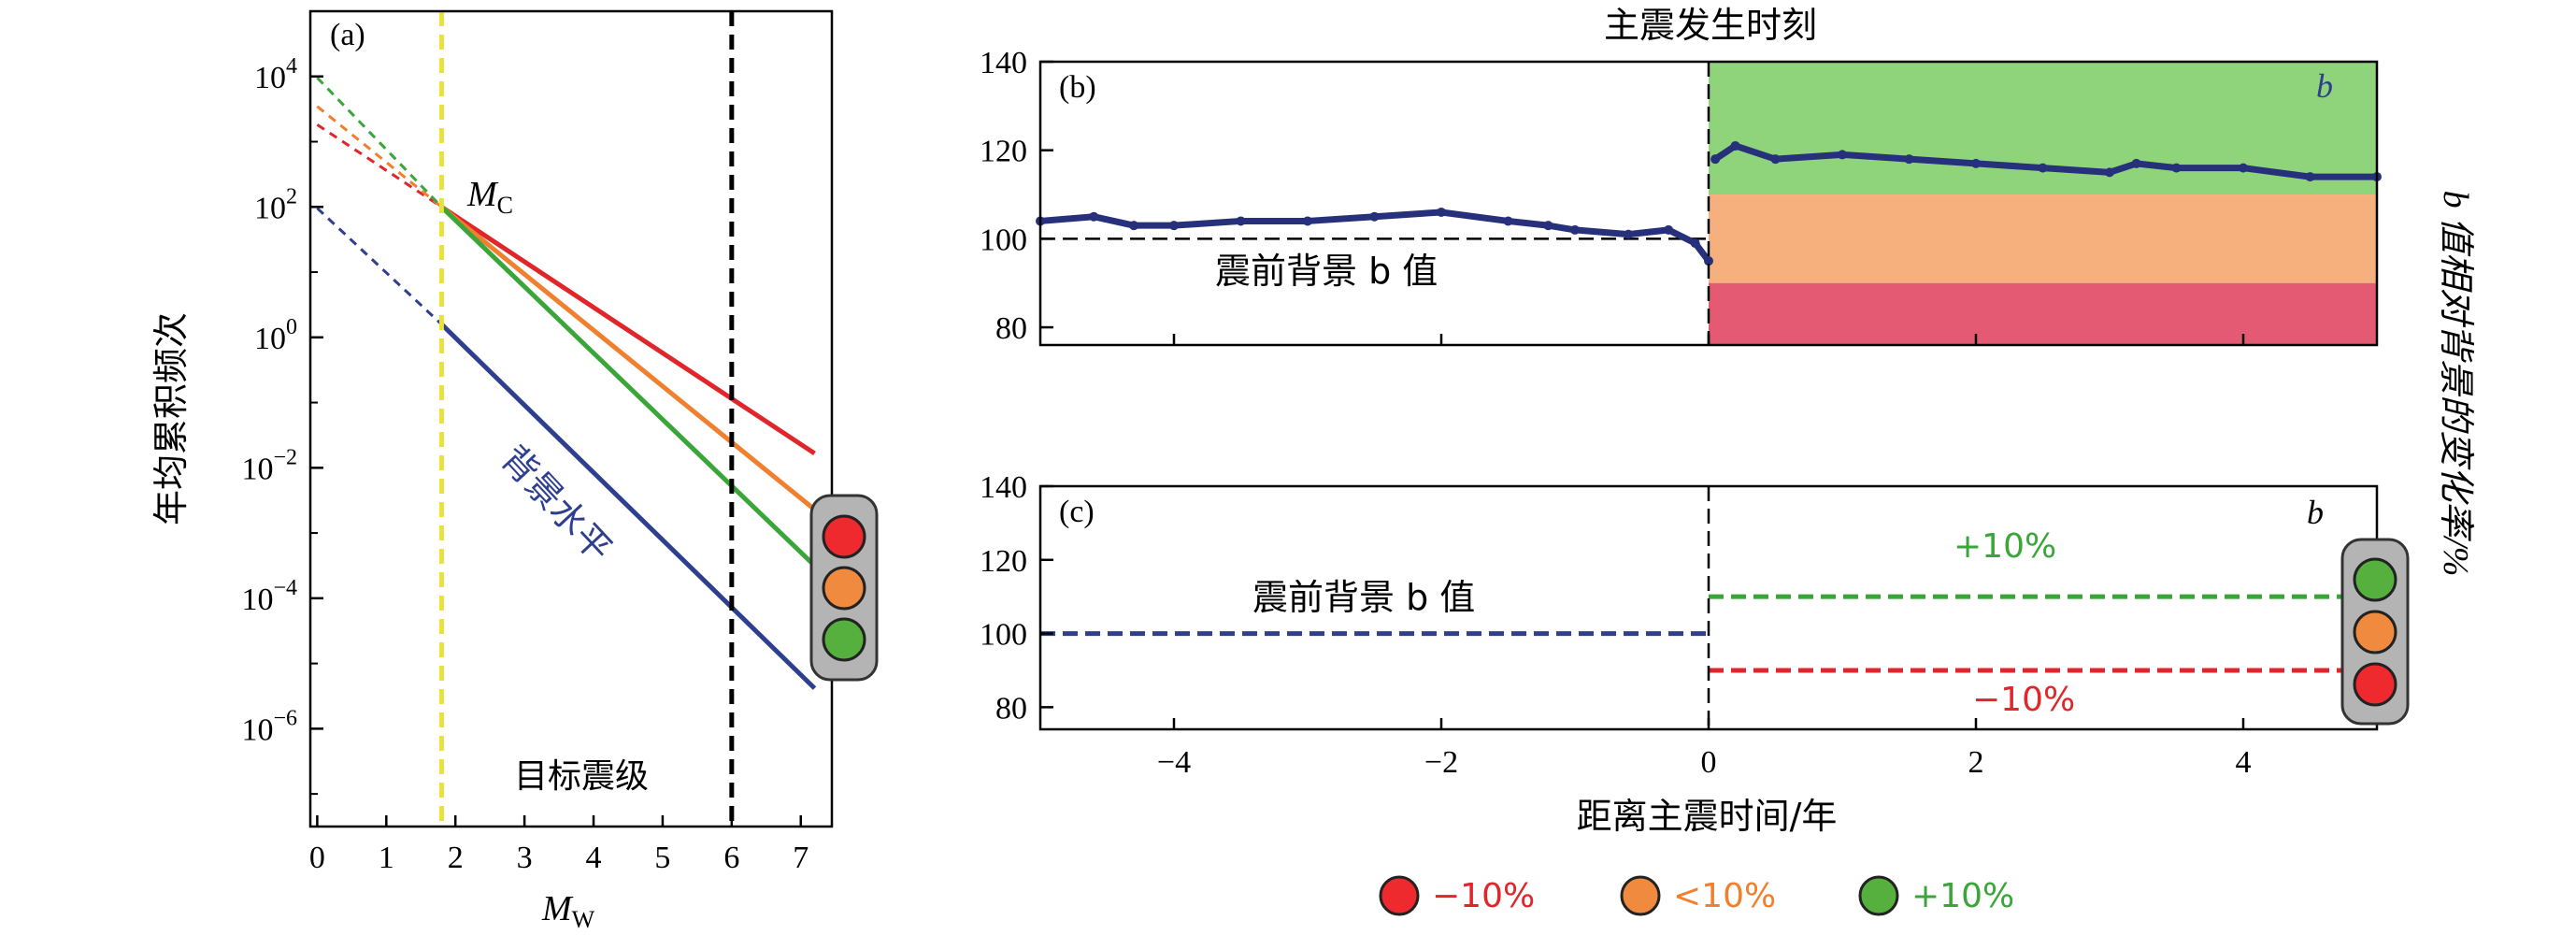 This screenshot has width=2576, height=935. I want to click on zone-zone_pink, so click(2043, 314).